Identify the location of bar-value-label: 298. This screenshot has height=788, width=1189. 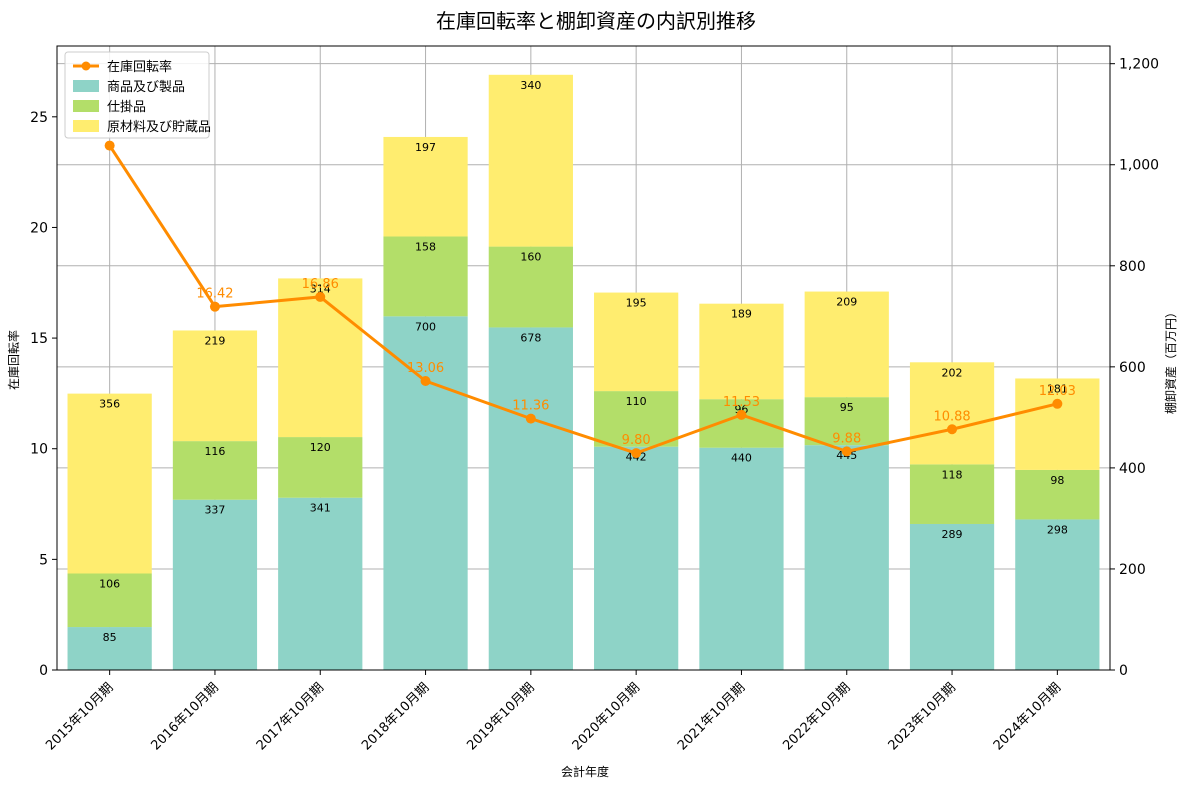
(1057, 529).